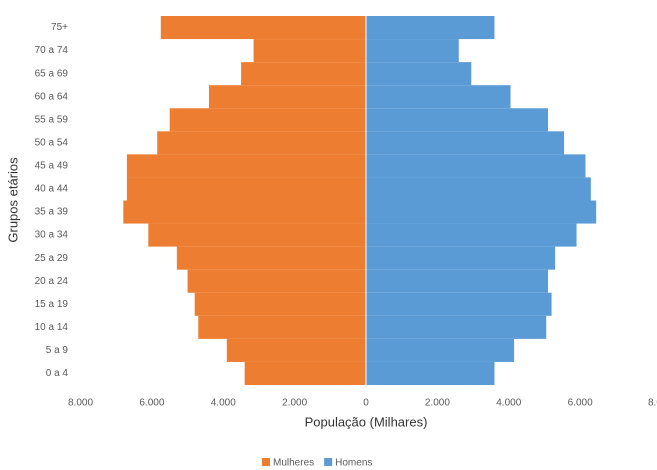 The image size is (657, 470). Describe the element at coordinates (52, 304) in the screenshot. I see `y-tick-label: 15 a 19` at that location.